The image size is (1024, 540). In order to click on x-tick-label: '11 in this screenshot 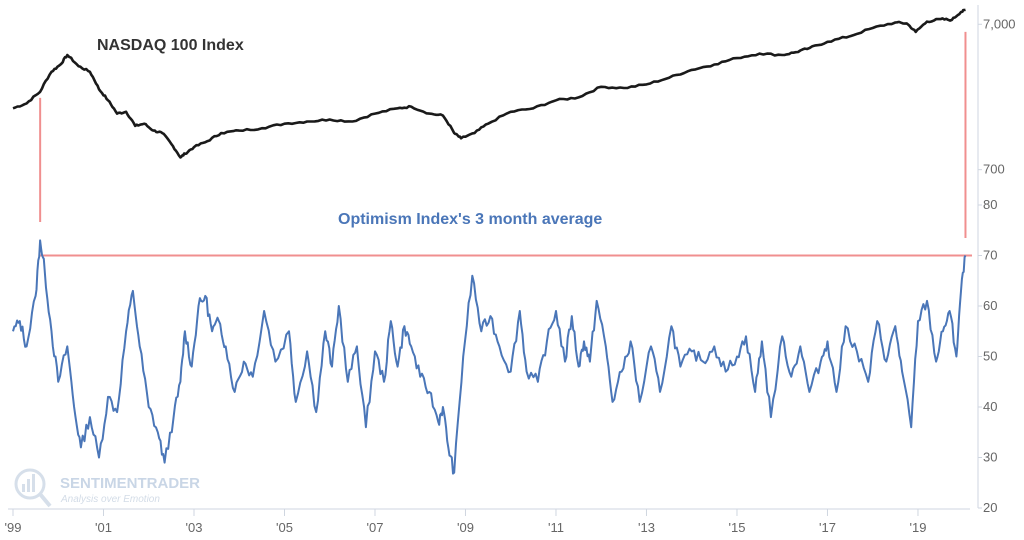, I will do `click(556, 527)`.